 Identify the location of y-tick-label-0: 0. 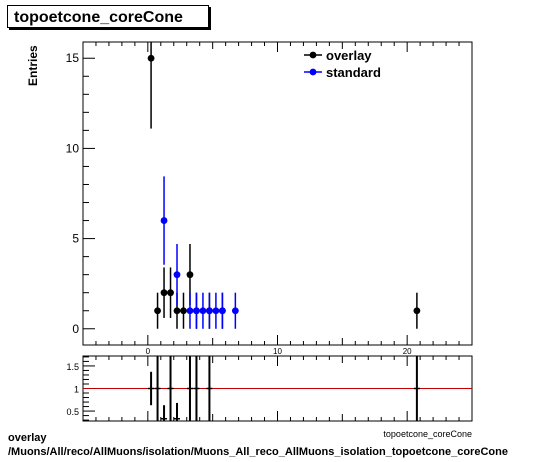
(75, 329).